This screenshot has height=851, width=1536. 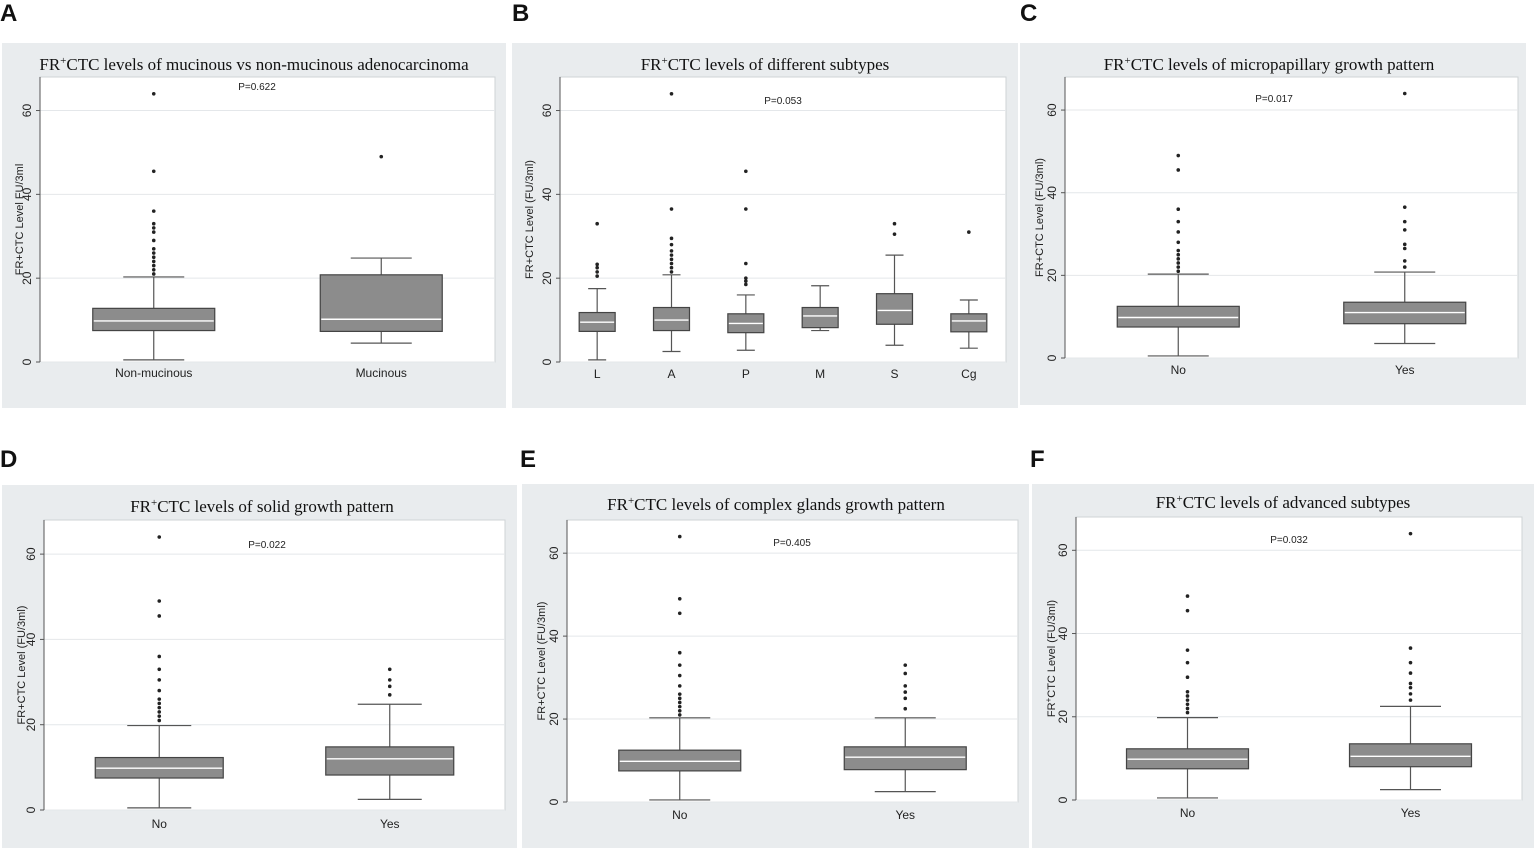 I want to click on x-tick-label: L, so click(x=597, y=374).